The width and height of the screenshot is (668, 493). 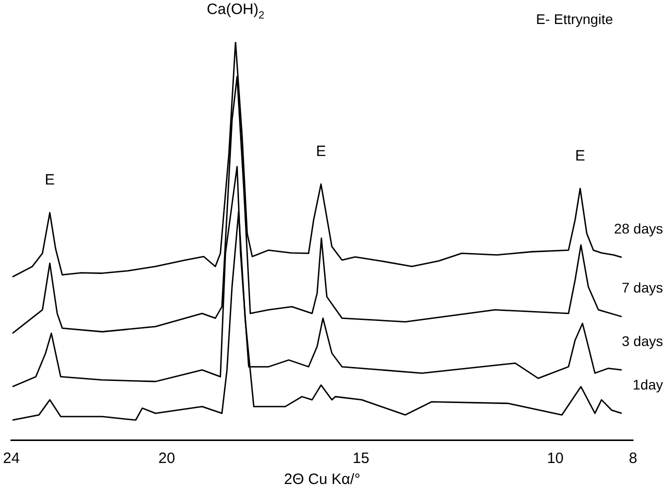 I want to click on x-tick-label: 15, so click(x=361, y=459).